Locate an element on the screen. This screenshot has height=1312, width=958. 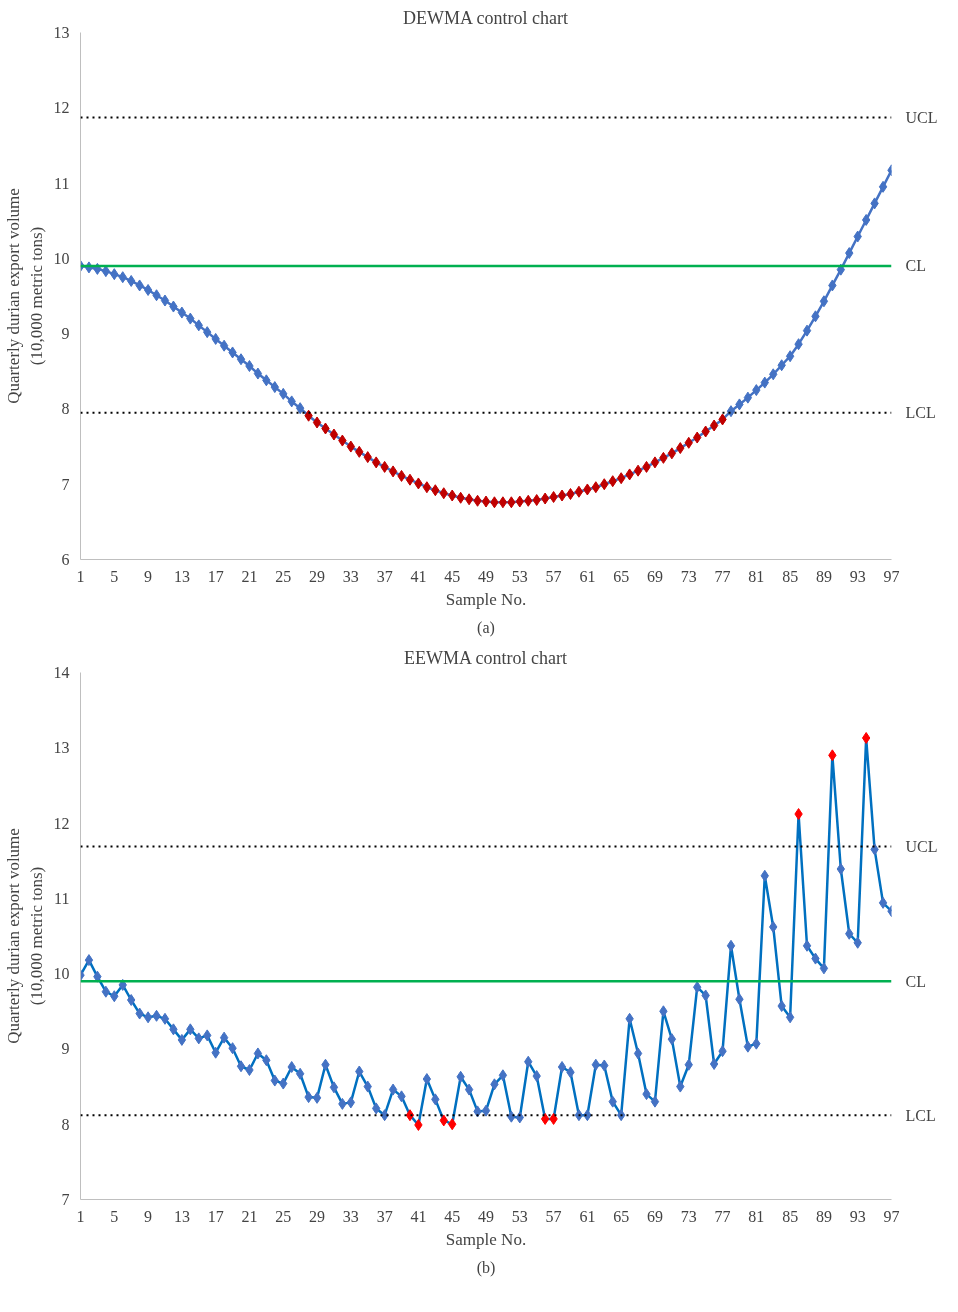
text: (a) is located at coordinates (486, 627).